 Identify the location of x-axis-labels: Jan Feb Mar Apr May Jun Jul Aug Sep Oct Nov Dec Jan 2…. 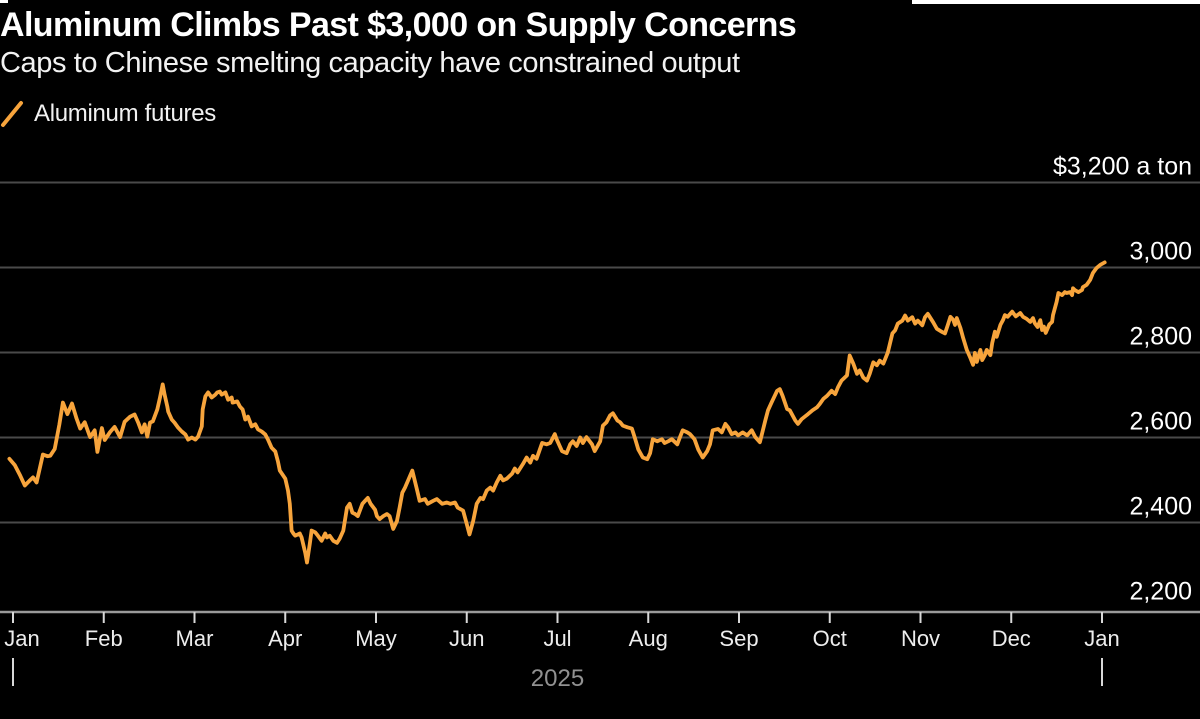
(561, 659).